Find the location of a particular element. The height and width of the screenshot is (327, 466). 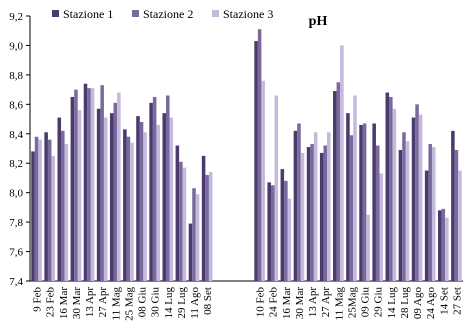

y-tick-label: 8,0 is located at coordinates (16, 194).